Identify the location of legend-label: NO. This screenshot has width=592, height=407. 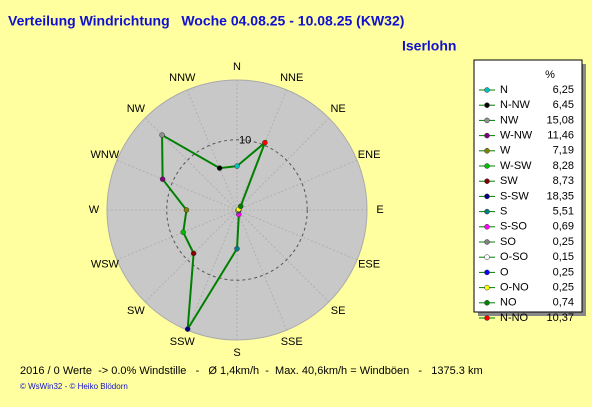
(508, 303).